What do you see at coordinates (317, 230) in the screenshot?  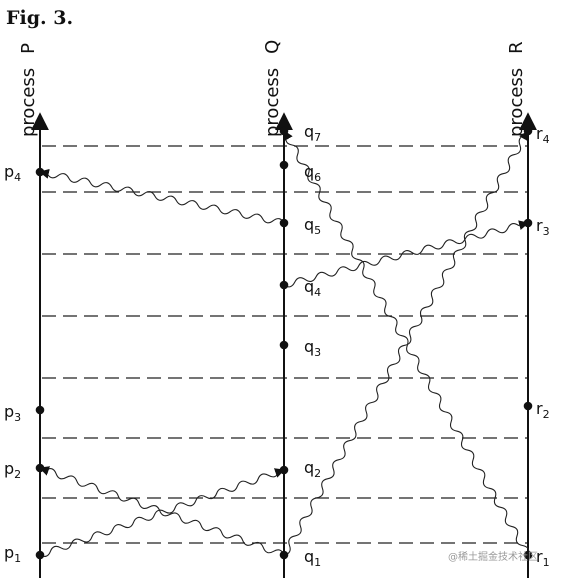 I see `event-subscript: 5` at bounding box center [317, 230].